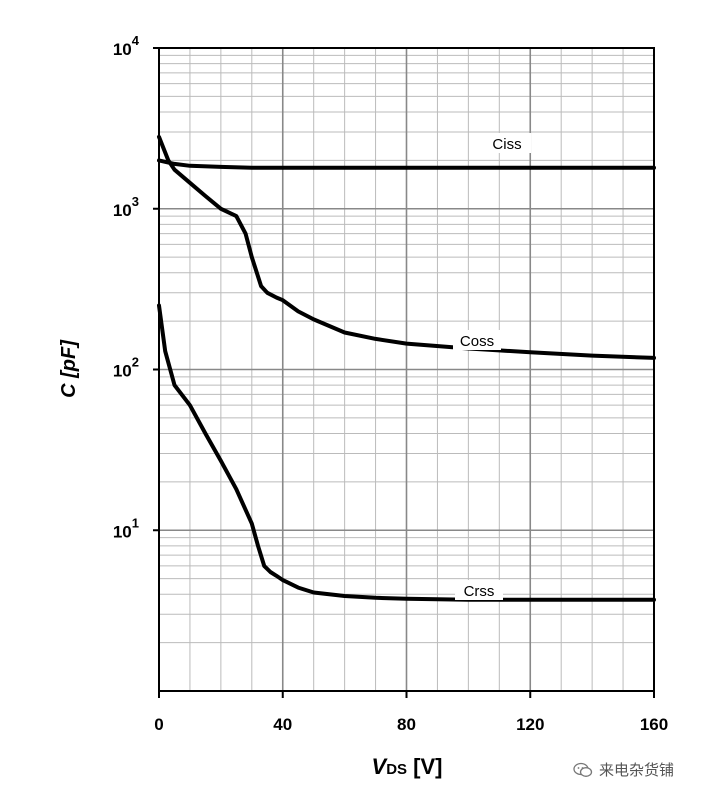 The width and height of the screenshot is (709, 801). Describe the element at coordinates (637, 770) in the screenshot. I see `watermark-text: 来电杂货铺` at that location.